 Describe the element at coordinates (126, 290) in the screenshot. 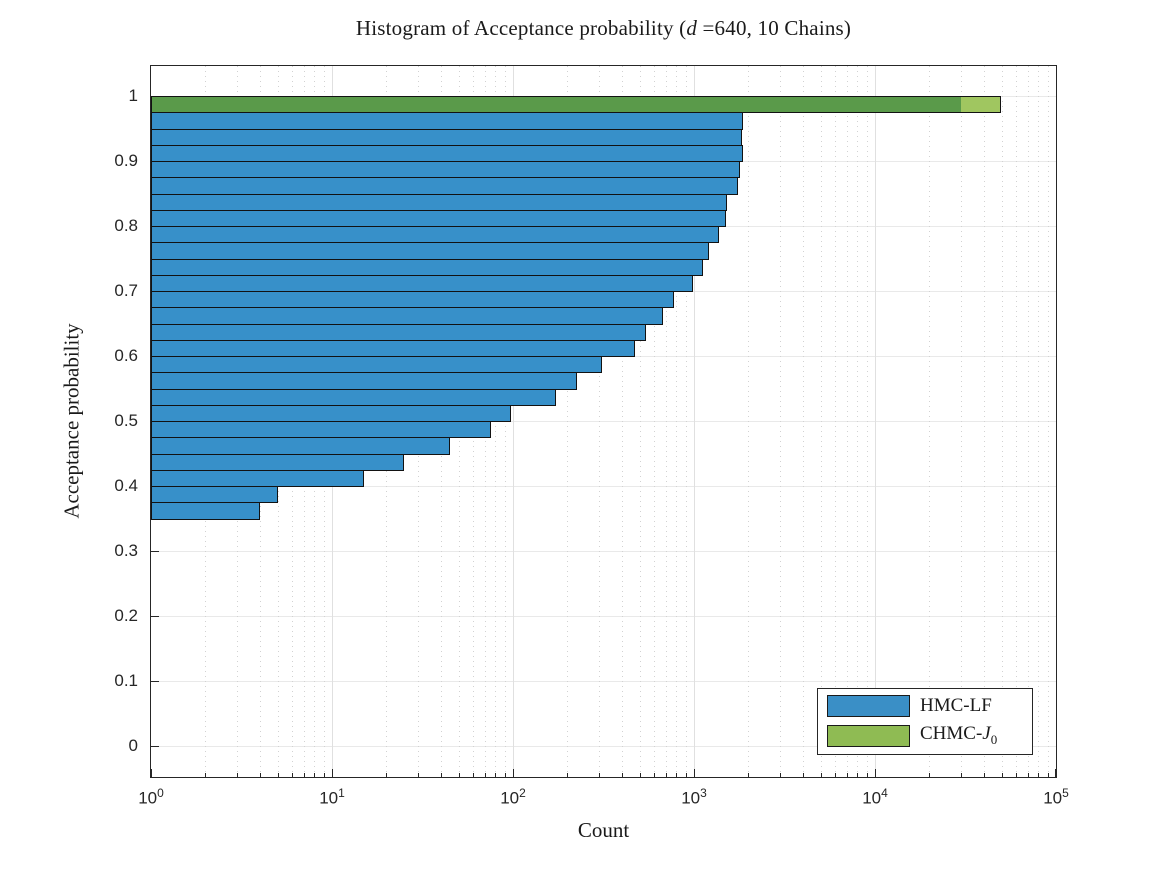

I see `y-tick-label: 0.7` at that location.